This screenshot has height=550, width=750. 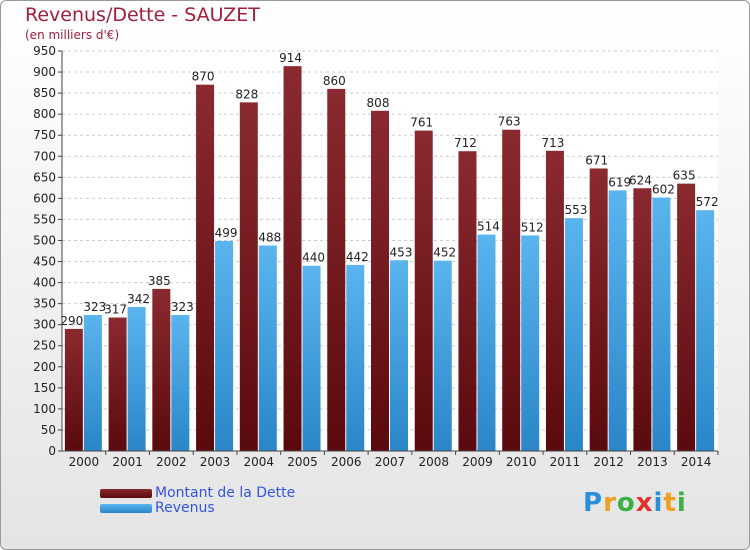 I want to click on y-tick-label: 150, so click(x=44, y=388).